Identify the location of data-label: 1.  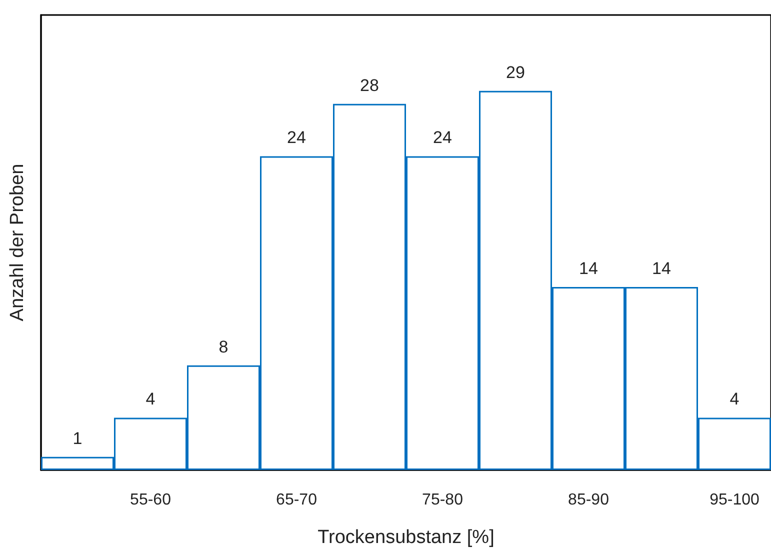
(77, 438).